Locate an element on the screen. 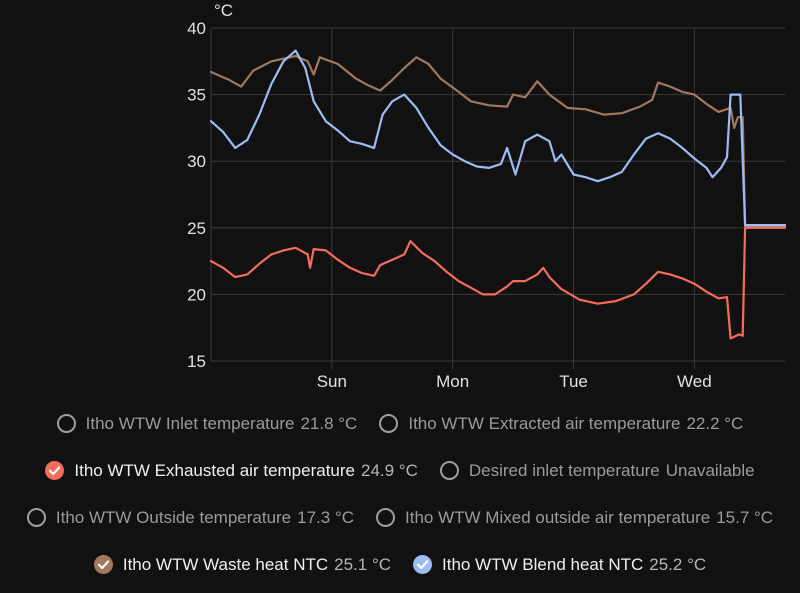  y-tick-label: 25 is located at coordinates (196, 228).